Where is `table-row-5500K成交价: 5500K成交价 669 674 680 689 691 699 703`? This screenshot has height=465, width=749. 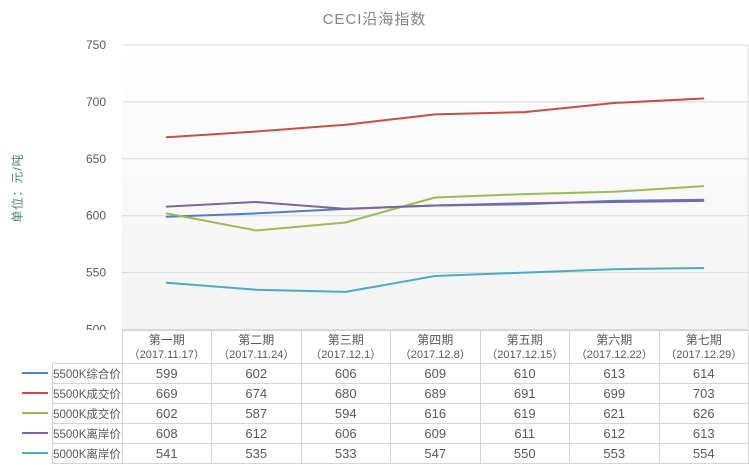
table-row-5500K成交价: 5500K成交价 669 674 680 689 691 699 703 is located at coordinates (374, 393).